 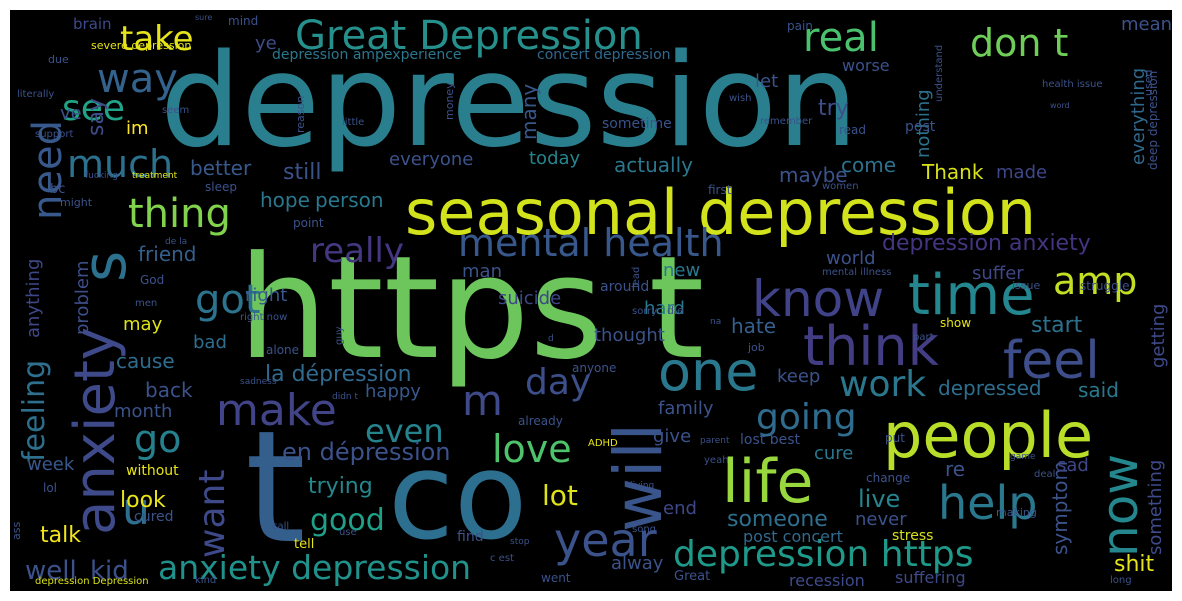 What do you see at coordinates (716, 460) in the screenshot?
I see `word-yeah: yeah` at bounding box center [716, 460].